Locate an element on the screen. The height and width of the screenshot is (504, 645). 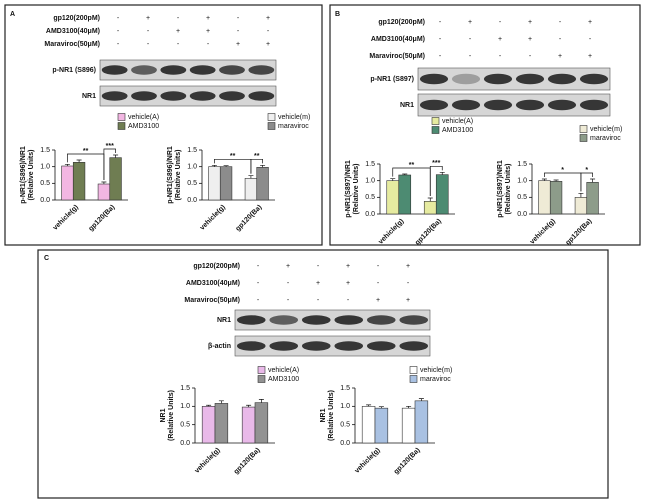
significance-label: * is located at coordinates (586, 170).